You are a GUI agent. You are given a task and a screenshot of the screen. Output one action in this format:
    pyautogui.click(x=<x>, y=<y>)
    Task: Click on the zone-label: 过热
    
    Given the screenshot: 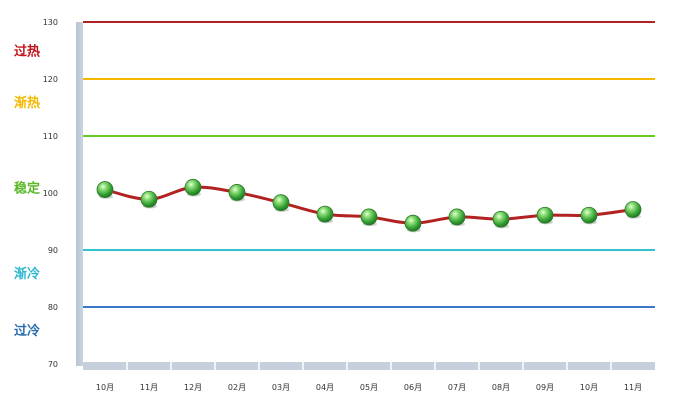 What is the action you would take?
    pyautogui.click(x=27, y=52)
    